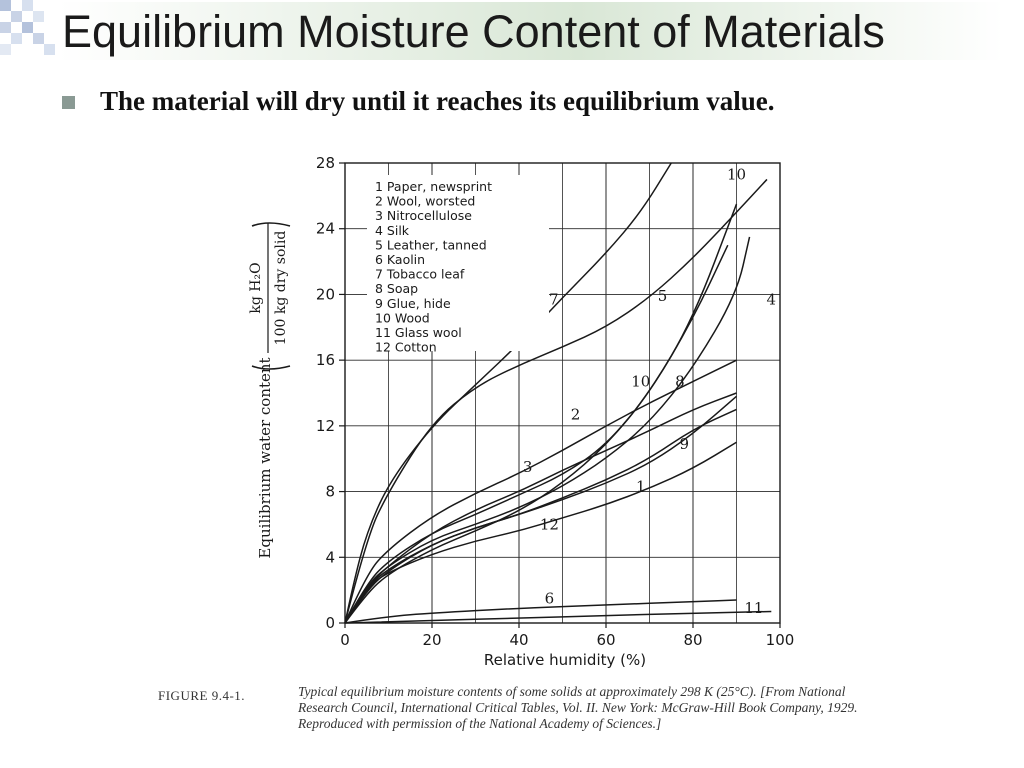 The width and height of the screenshot is (1024, 768). What do you see at coordinates (692, 640) in the screenshot?
I see `x-tick-label: 80` at bounding box center [692, 640].